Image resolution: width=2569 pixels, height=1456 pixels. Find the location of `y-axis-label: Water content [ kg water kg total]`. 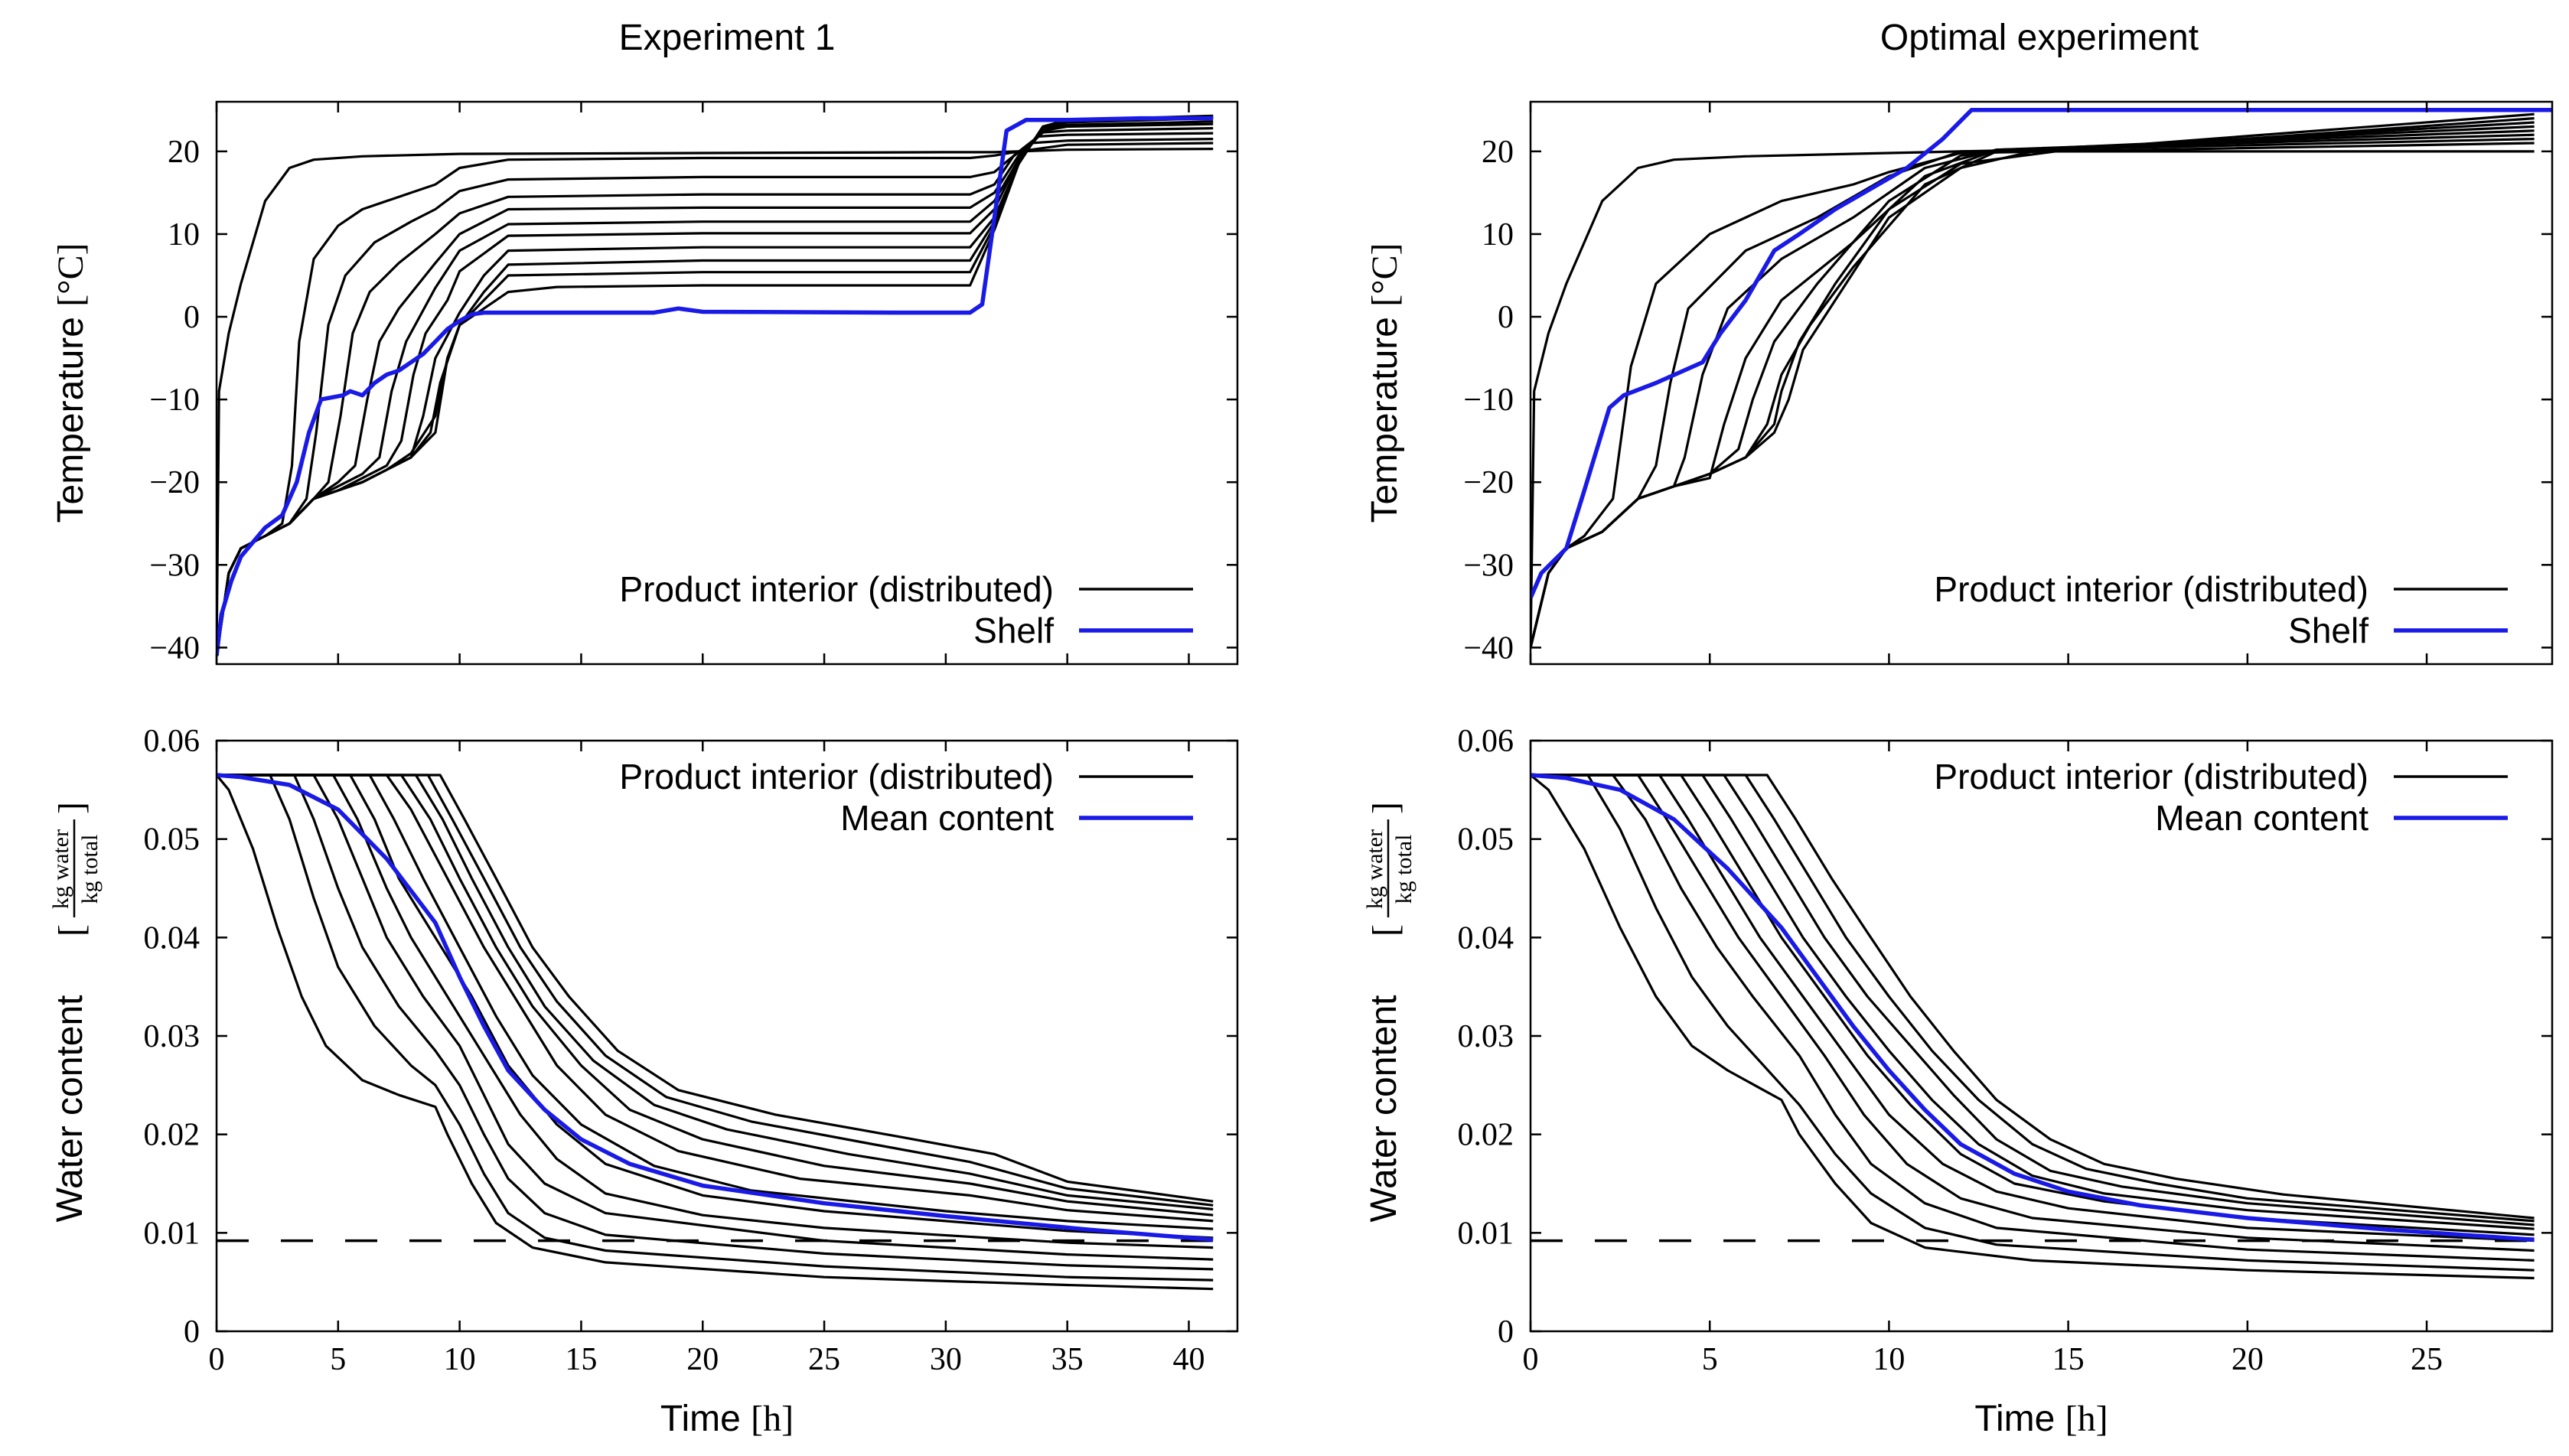

y-axis-label: Water content [ kg water kg total] is located at coordinates (75, 1012).